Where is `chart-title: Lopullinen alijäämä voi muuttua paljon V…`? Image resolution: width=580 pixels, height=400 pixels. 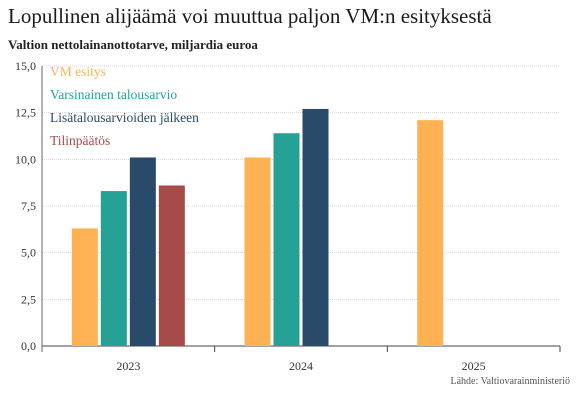
chart-title: Lopullinen alijäämä voi muuttua paljon V… is located at coordinates (250, 16).